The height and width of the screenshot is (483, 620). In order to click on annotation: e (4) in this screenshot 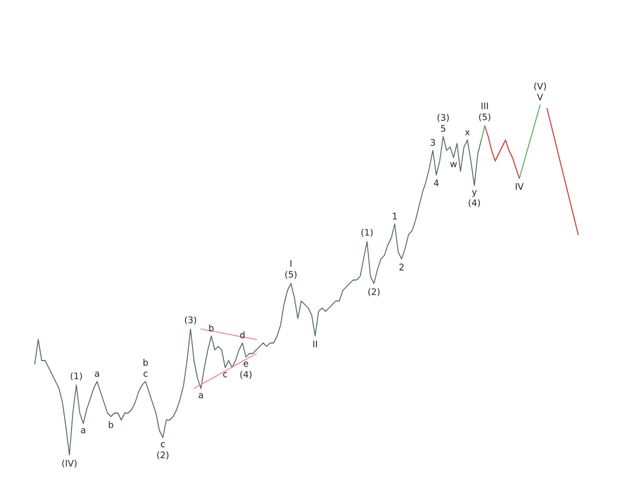, I will do `click(246, 370)`.